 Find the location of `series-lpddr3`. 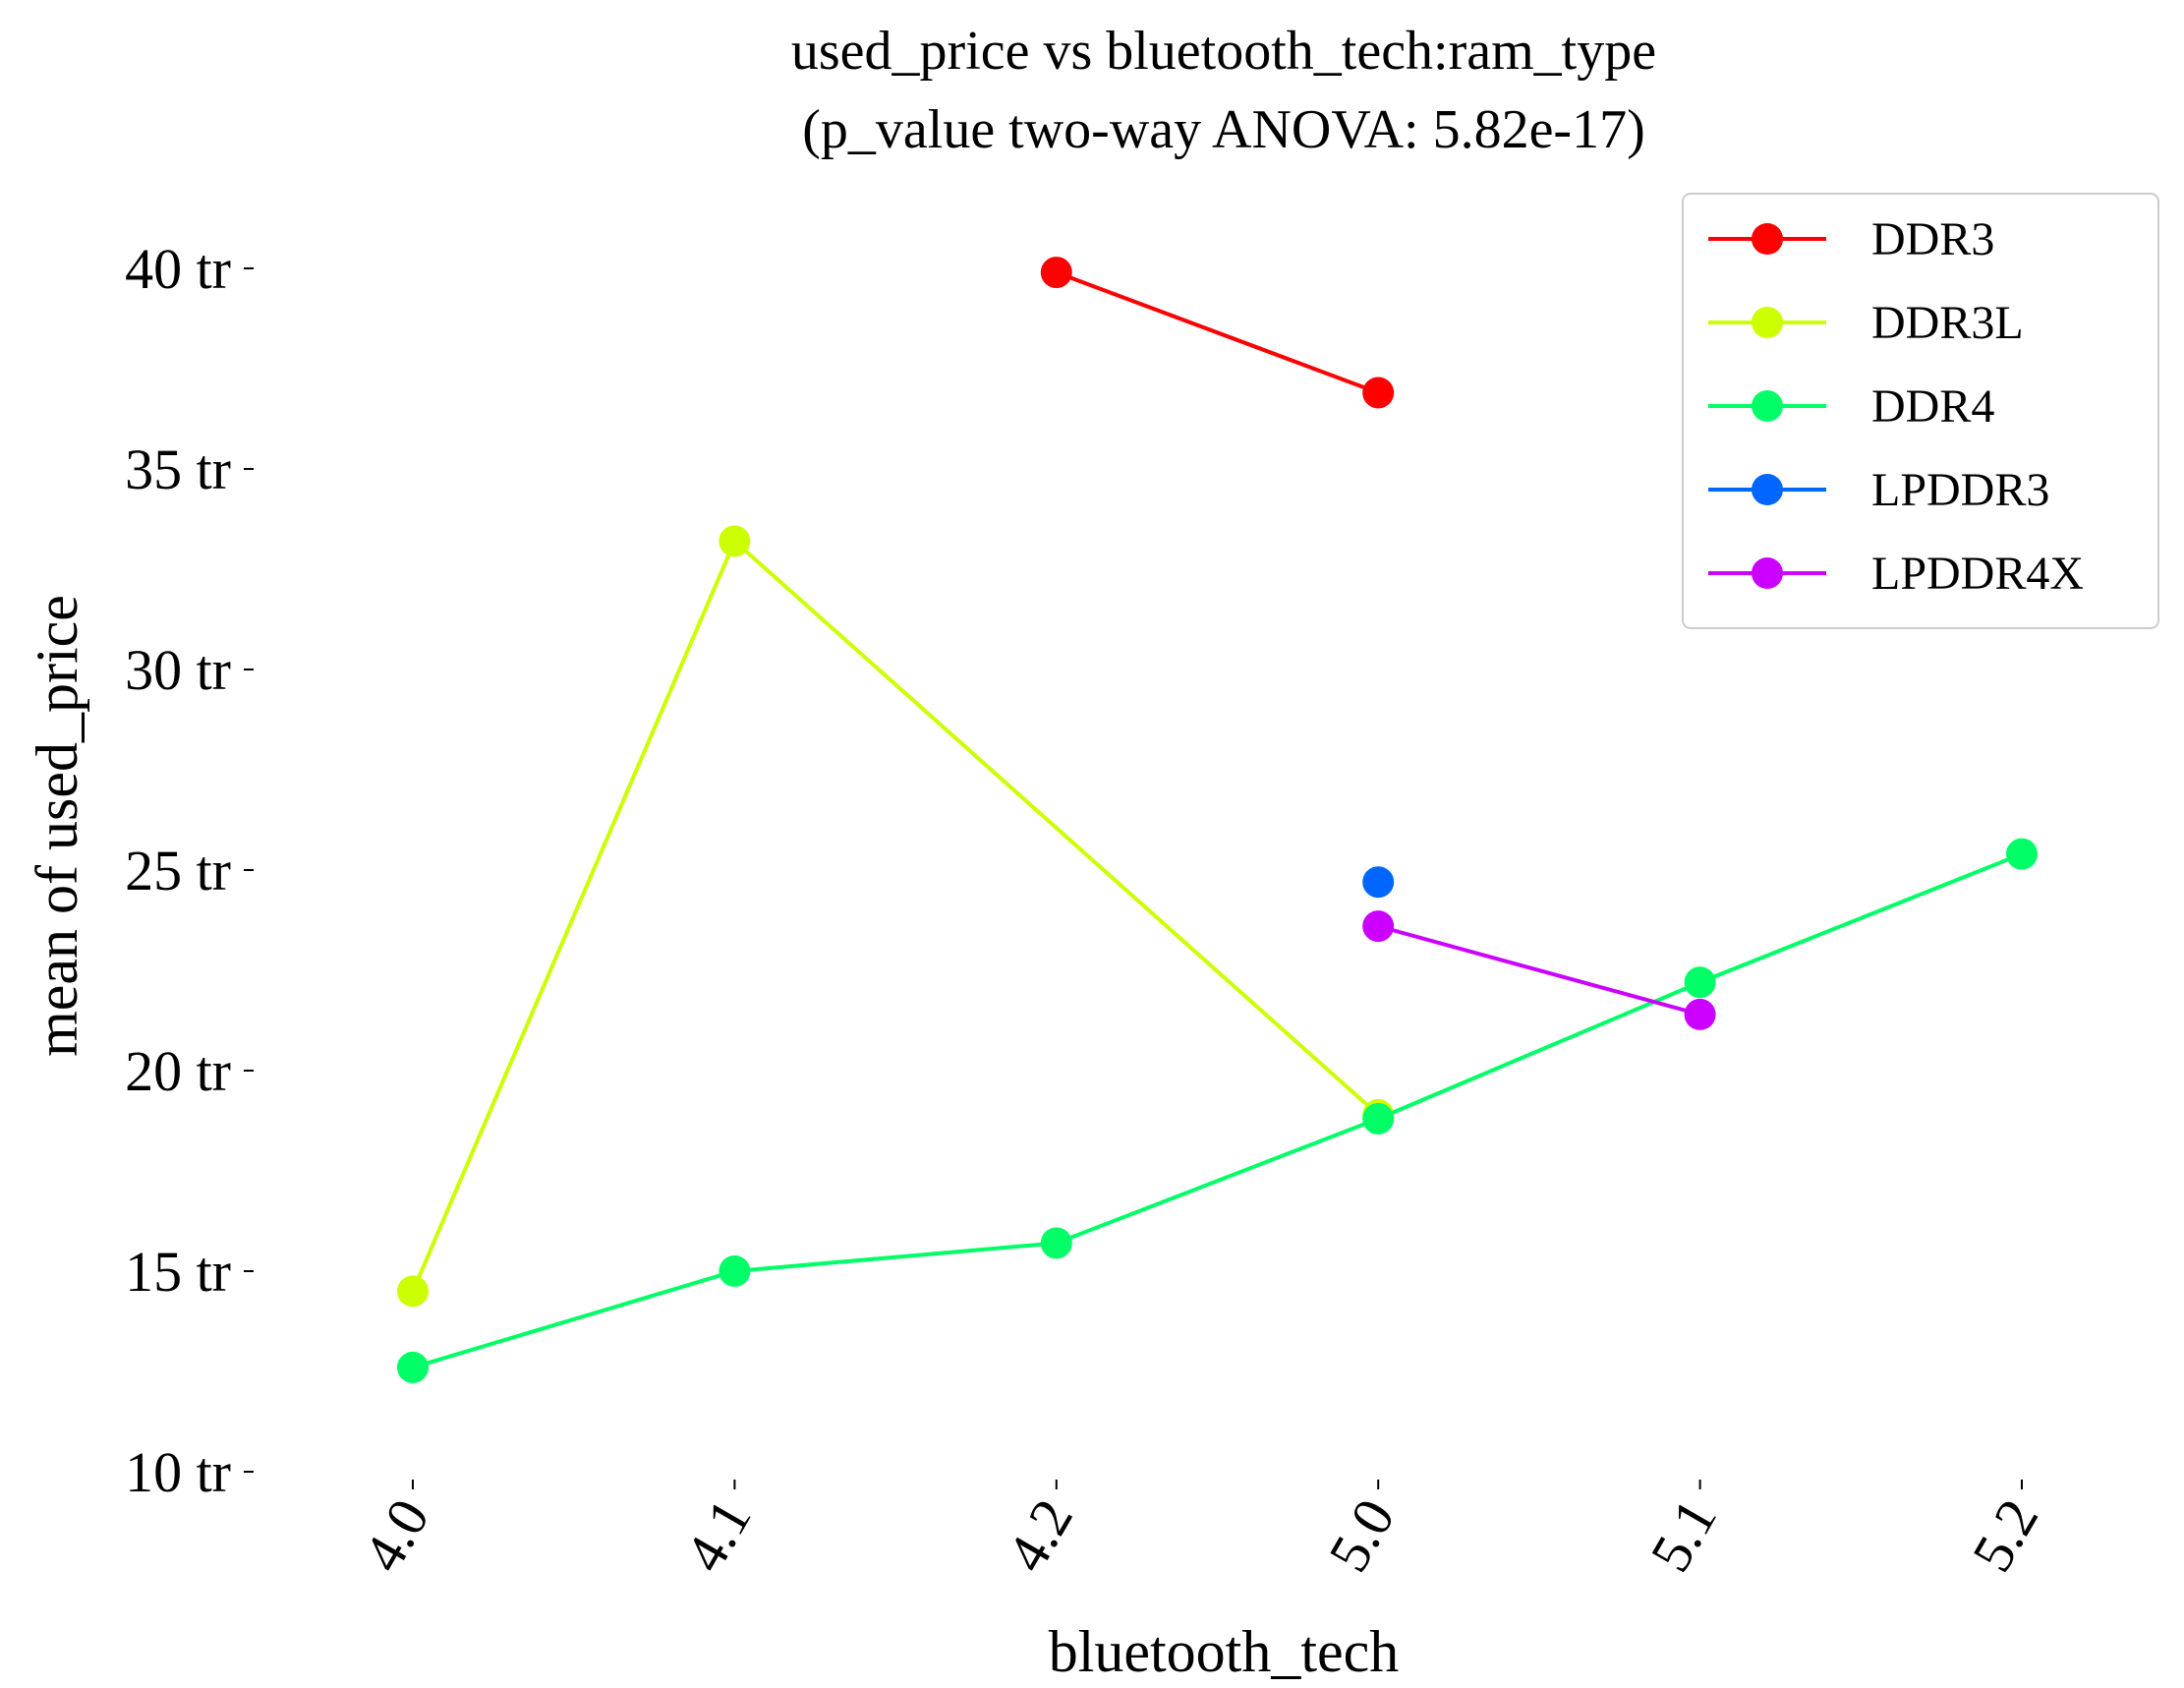

series-lpddr3 is located at coordinates (1378, 882).